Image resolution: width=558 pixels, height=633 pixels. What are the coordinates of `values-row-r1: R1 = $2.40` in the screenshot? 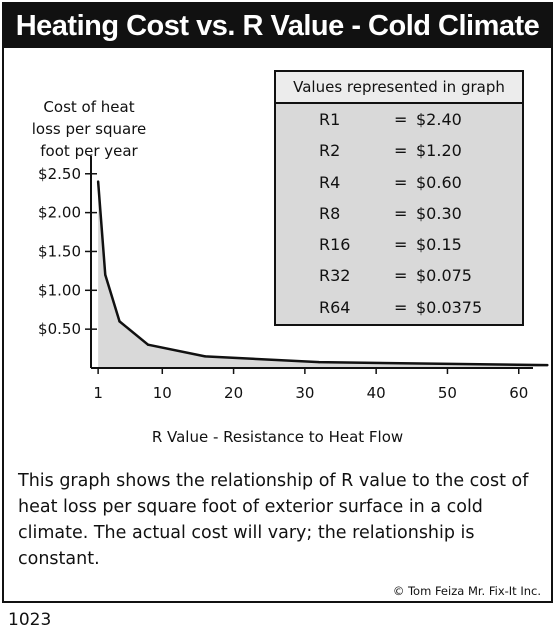 It's located at (399, 119).